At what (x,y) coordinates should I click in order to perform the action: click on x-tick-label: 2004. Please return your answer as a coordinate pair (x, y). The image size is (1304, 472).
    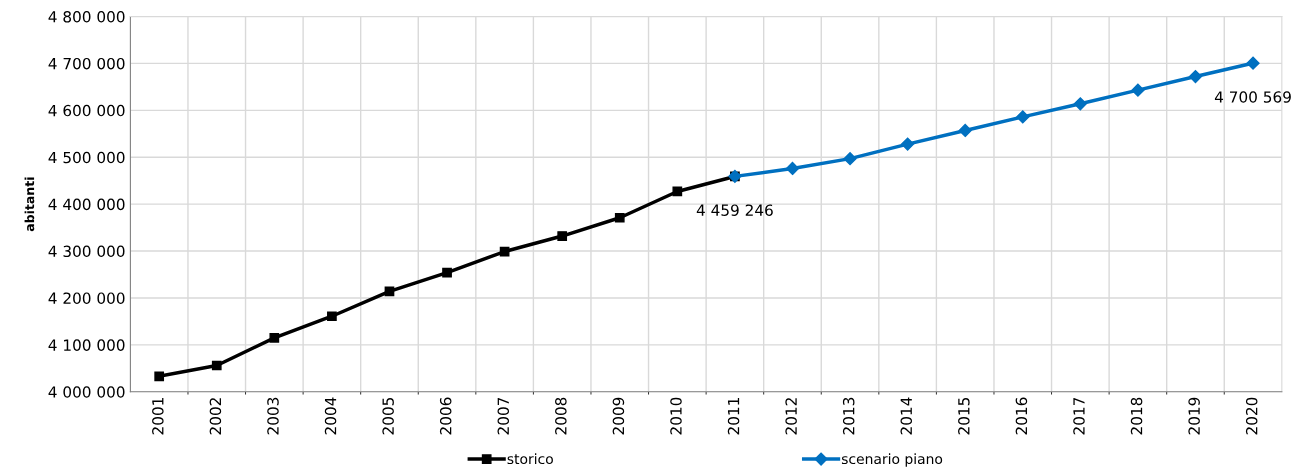
    Looking at the image, I should click on (330, 416).